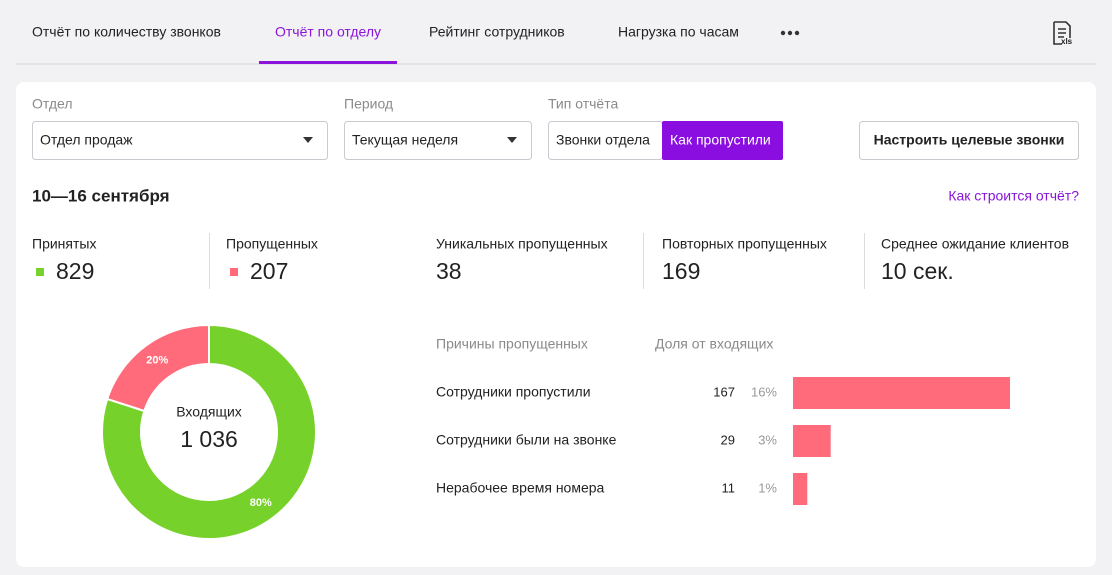  Describe the element at coordinates (272, 244) in the screenshot. I see `stat-label: Пропущенных` at that location.